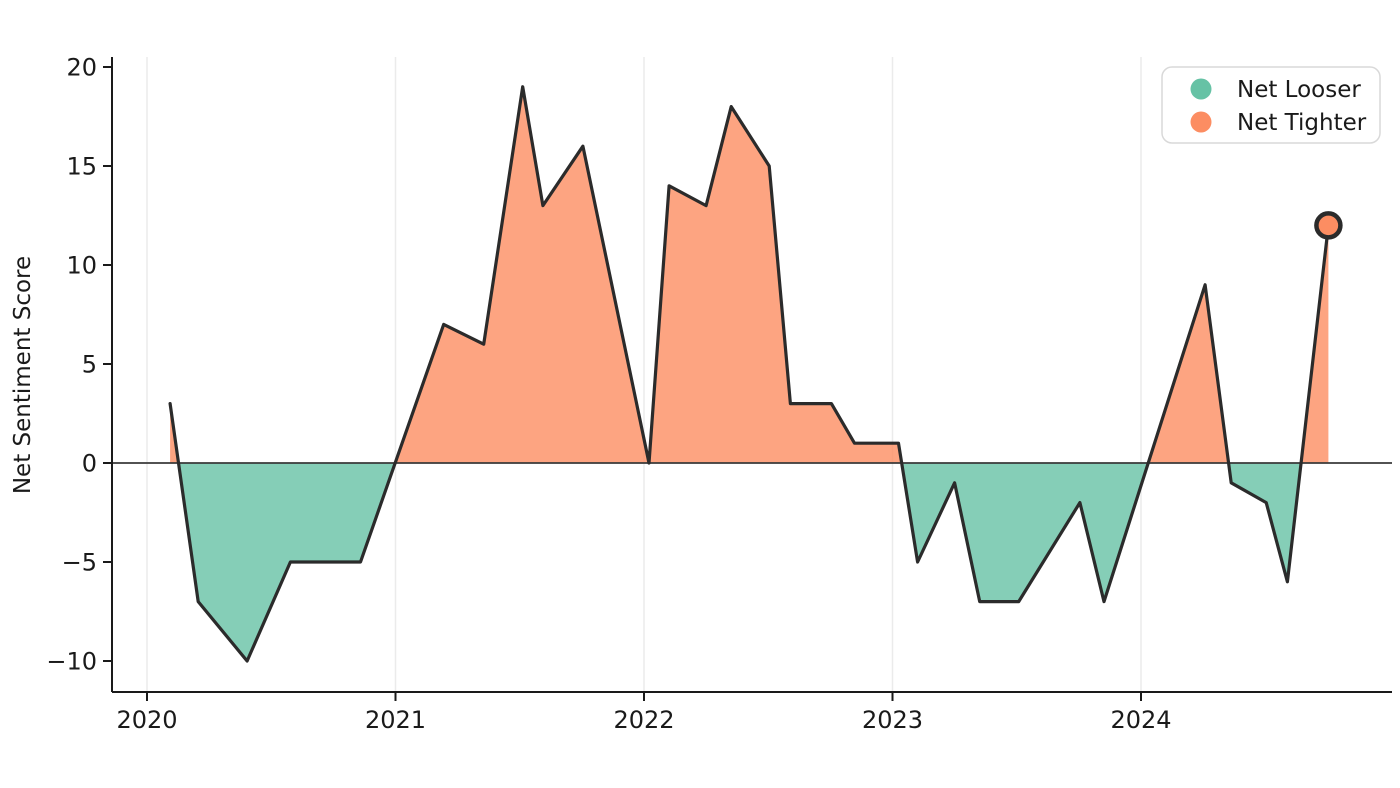 This screenshot has width=1400, height=788. I want to click on x-tick-label: 2023, so click(892, 720).